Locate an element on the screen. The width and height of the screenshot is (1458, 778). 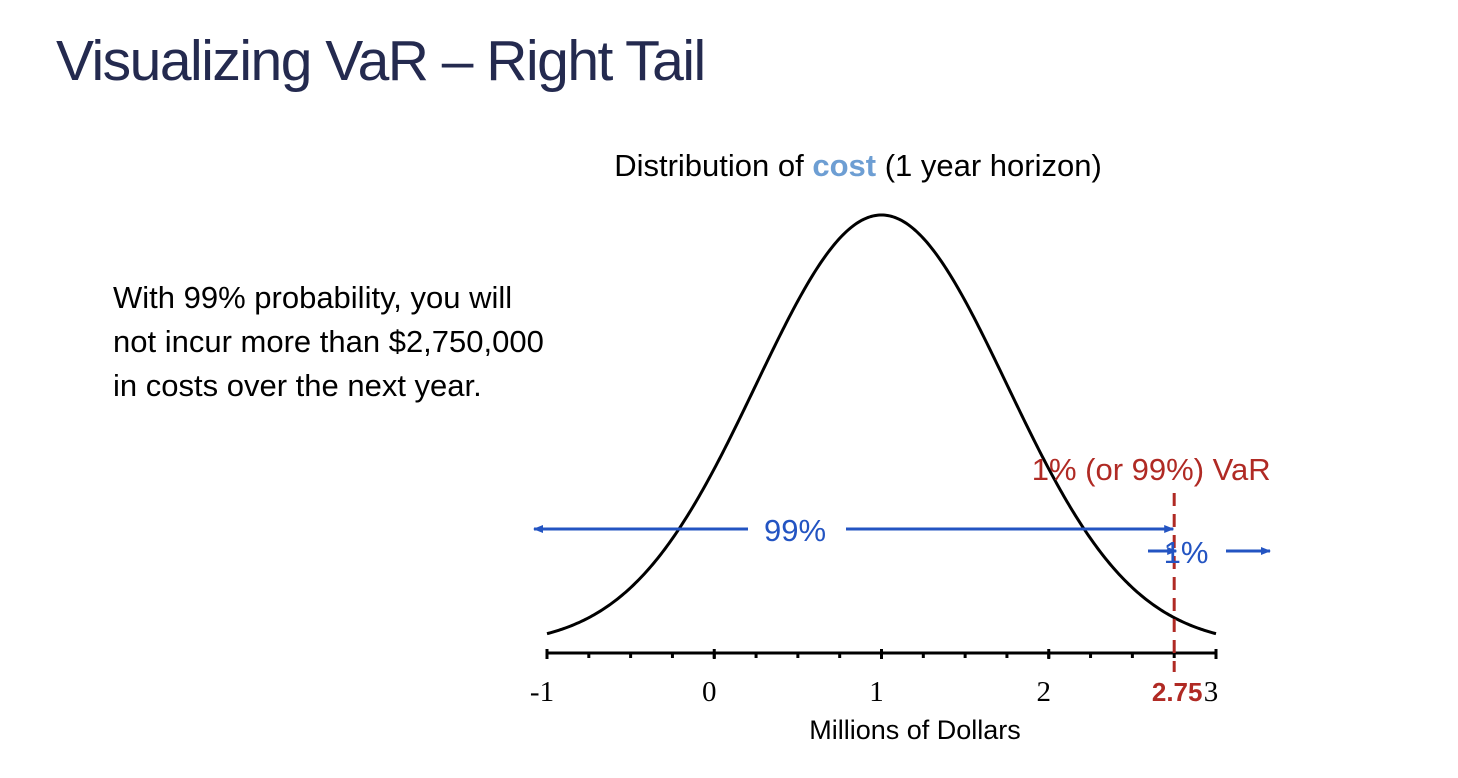
x-axis-tick-labels: -1 0 1 2 3 is located at coordinates (874, 692).